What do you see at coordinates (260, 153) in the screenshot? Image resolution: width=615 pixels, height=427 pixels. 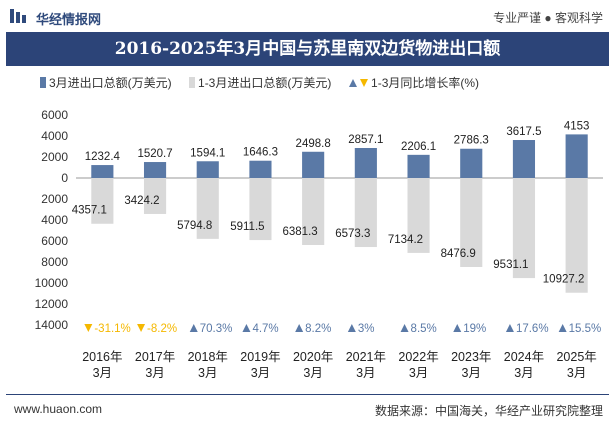 I see `data-label-march: 1646.3` at bounding box center [260, 153].